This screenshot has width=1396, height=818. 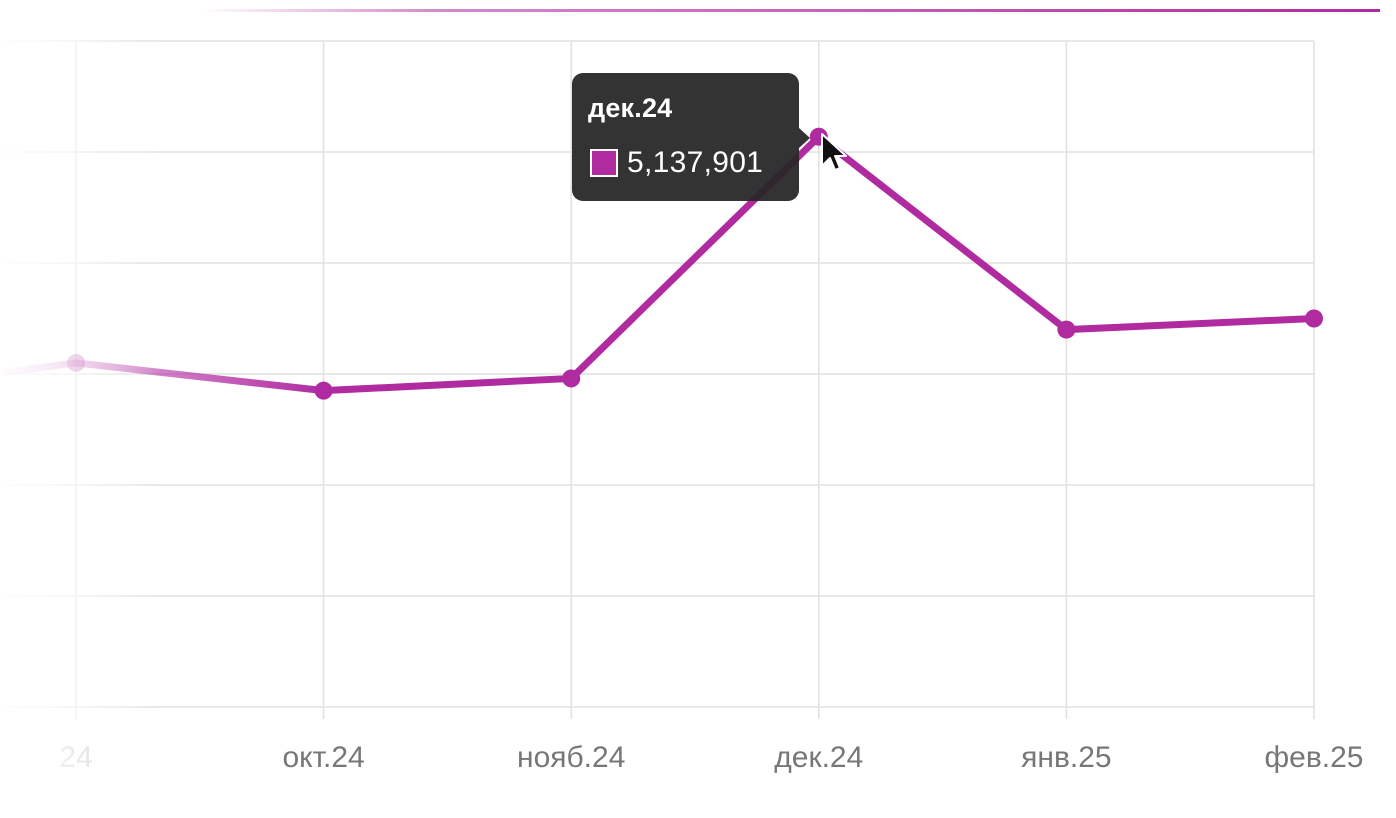 I want to click on tooltip-caret, so click(x=804, y=138).